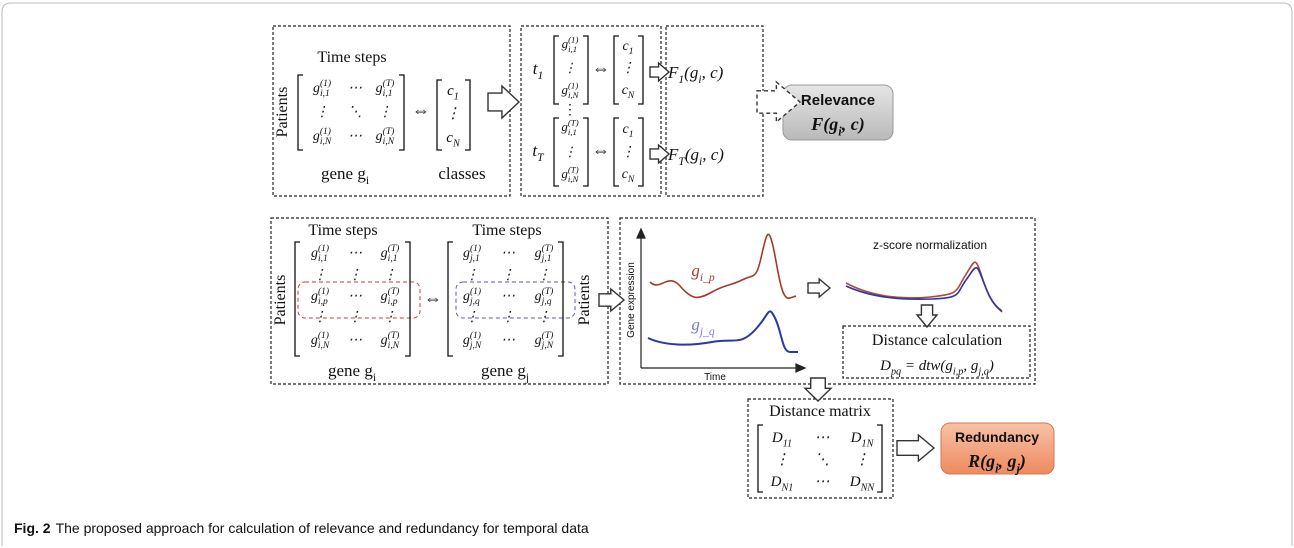  What do you see at coordinates (867, 444) in the screenshot?
I see `math-part: 1N` at bounding box center [867, 444].